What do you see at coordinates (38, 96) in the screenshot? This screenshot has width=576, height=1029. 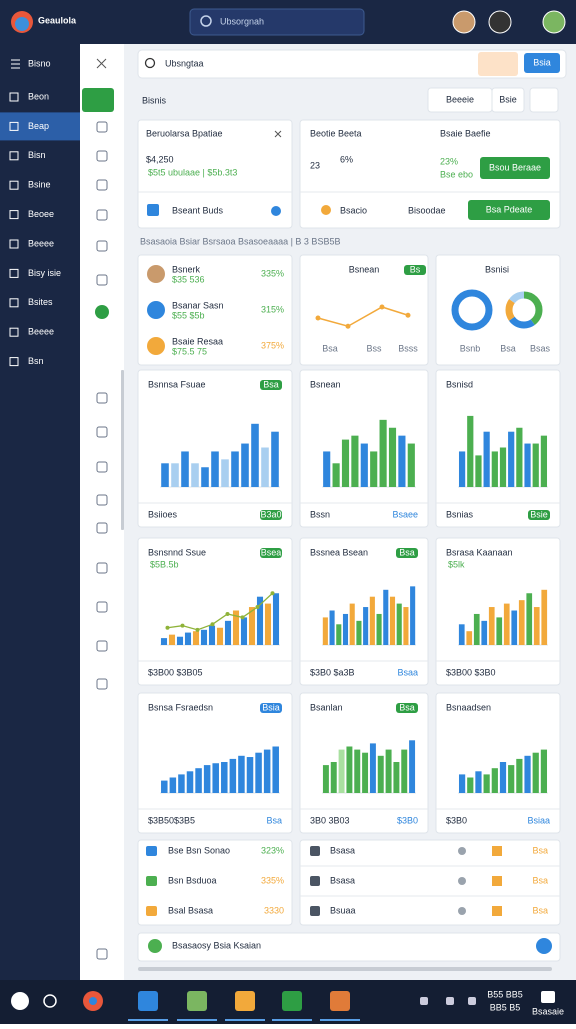 I see `nav-item: Beon` at bounding box center [38, 96].